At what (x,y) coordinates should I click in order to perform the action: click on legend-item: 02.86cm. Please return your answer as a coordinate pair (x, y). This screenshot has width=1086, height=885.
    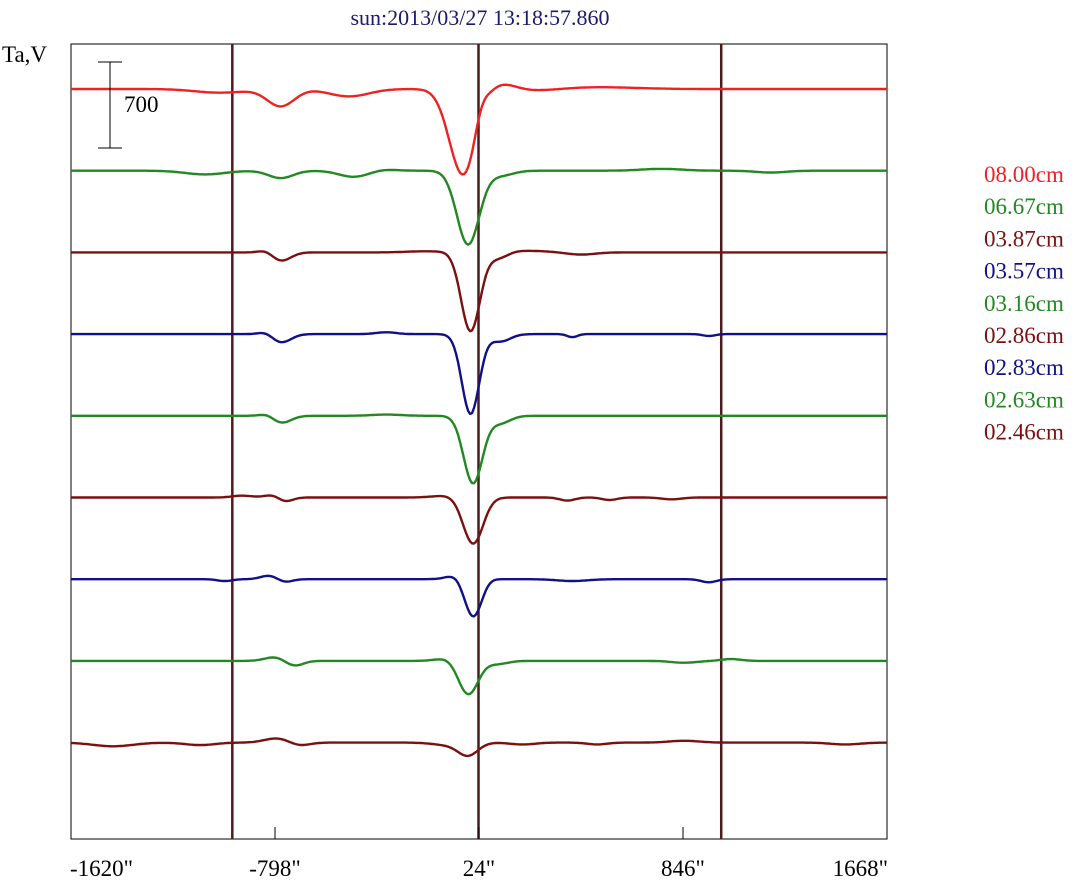
    Looking at the image, I should click on (1024, 335).